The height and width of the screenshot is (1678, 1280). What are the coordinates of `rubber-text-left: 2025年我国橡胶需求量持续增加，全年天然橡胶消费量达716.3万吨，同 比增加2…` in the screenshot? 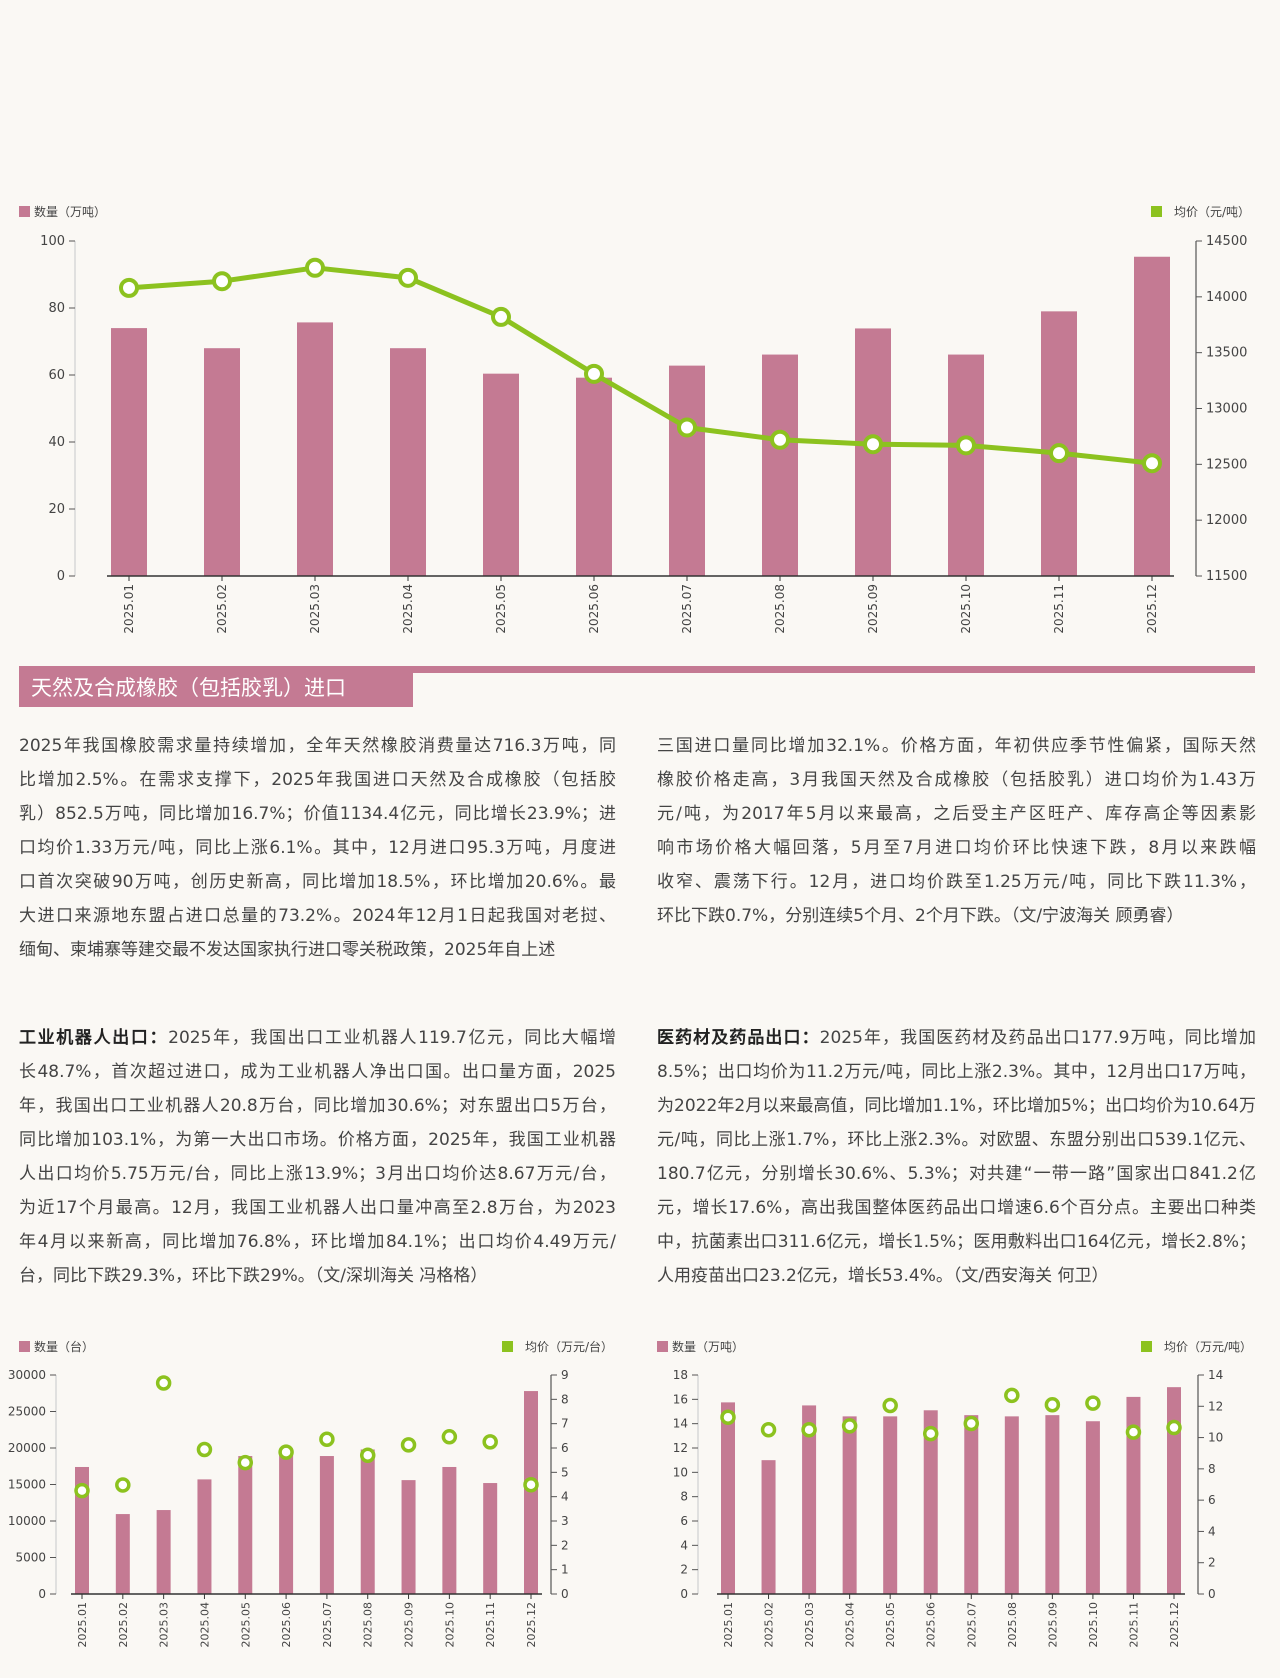 It's located at (317, 848).